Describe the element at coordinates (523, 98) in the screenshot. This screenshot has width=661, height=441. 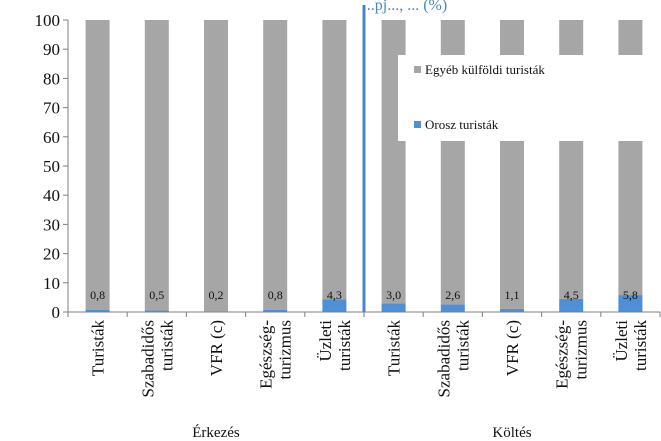
I see `legend-box` at that location.